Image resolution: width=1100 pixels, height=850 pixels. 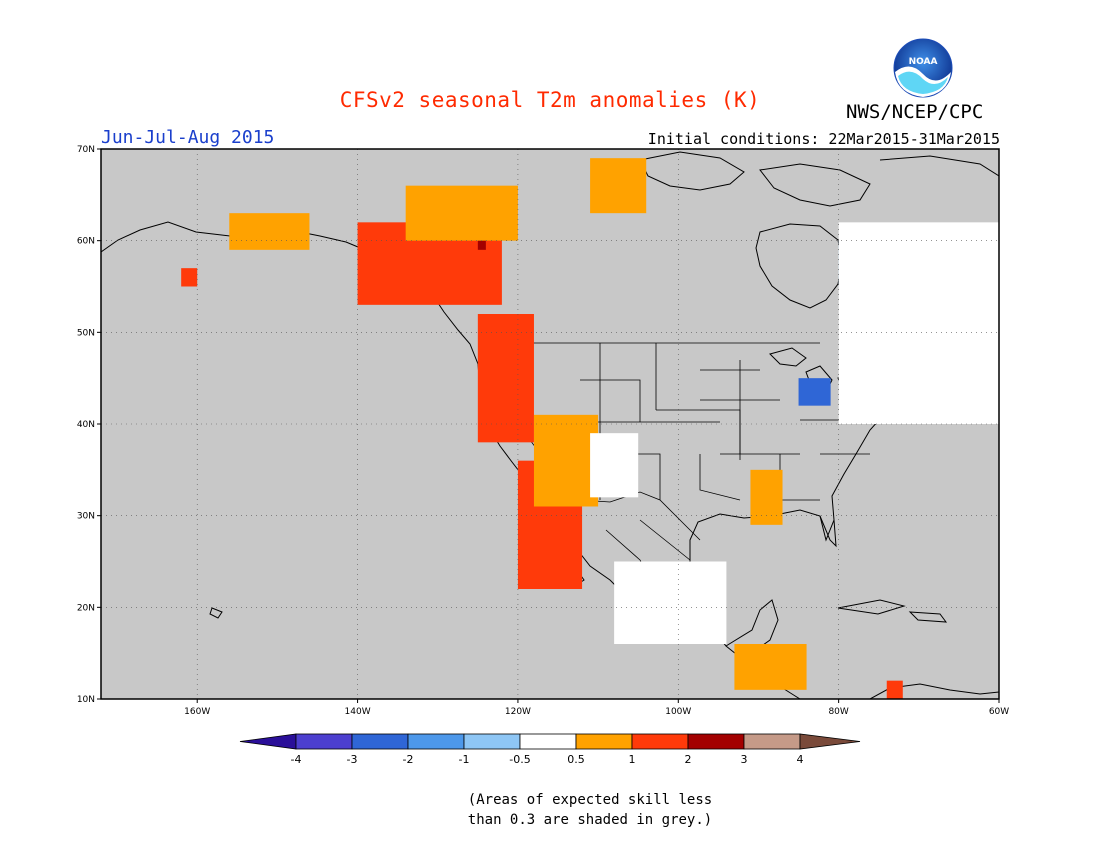 What do you see at coordinates (189, 277) in the screenshot?
I see `anomaly-region-alaska-peninsula` at bounding box center [189, 277].